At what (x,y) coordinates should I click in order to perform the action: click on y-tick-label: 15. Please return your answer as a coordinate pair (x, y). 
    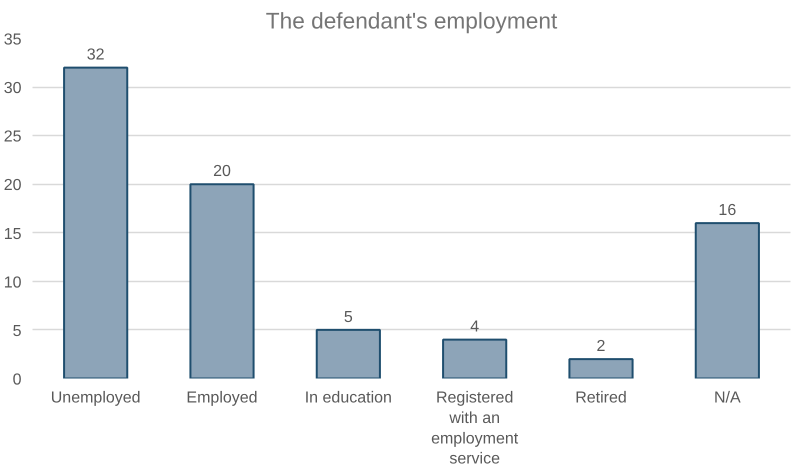
    Looking at the image, I should click on (13, 234).